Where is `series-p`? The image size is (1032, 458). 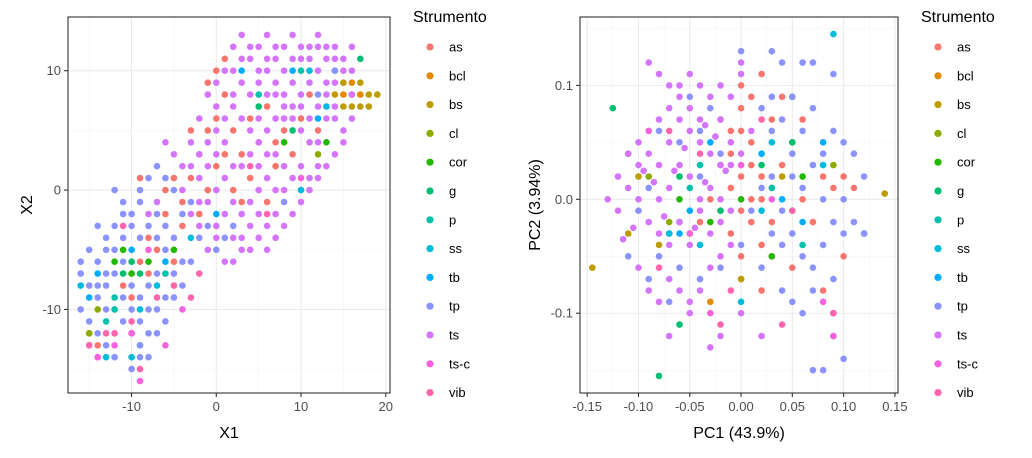
series-p is located at coordinates (203, 208).